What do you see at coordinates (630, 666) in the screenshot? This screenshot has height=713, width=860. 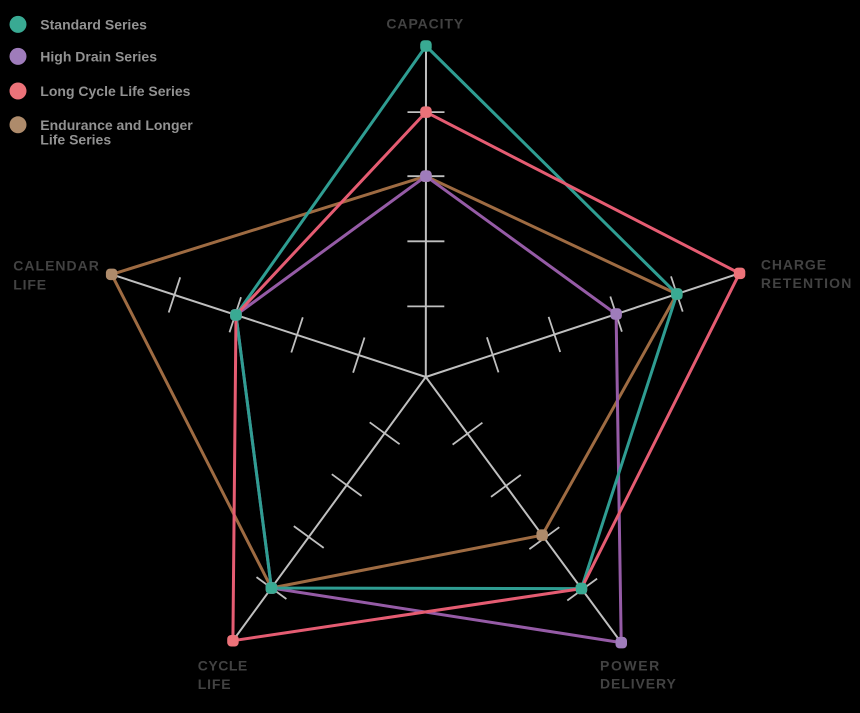 I see `svg-text: POWER` at bounding box center [630, 666].